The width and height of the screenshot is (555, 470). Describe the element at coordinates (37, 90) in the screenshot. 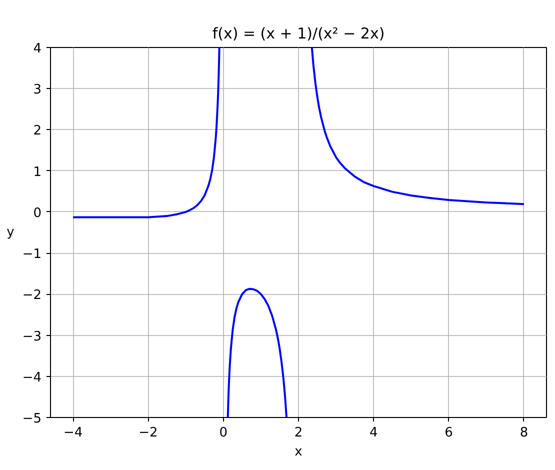

I see `y-tick-label: 3` at that location.